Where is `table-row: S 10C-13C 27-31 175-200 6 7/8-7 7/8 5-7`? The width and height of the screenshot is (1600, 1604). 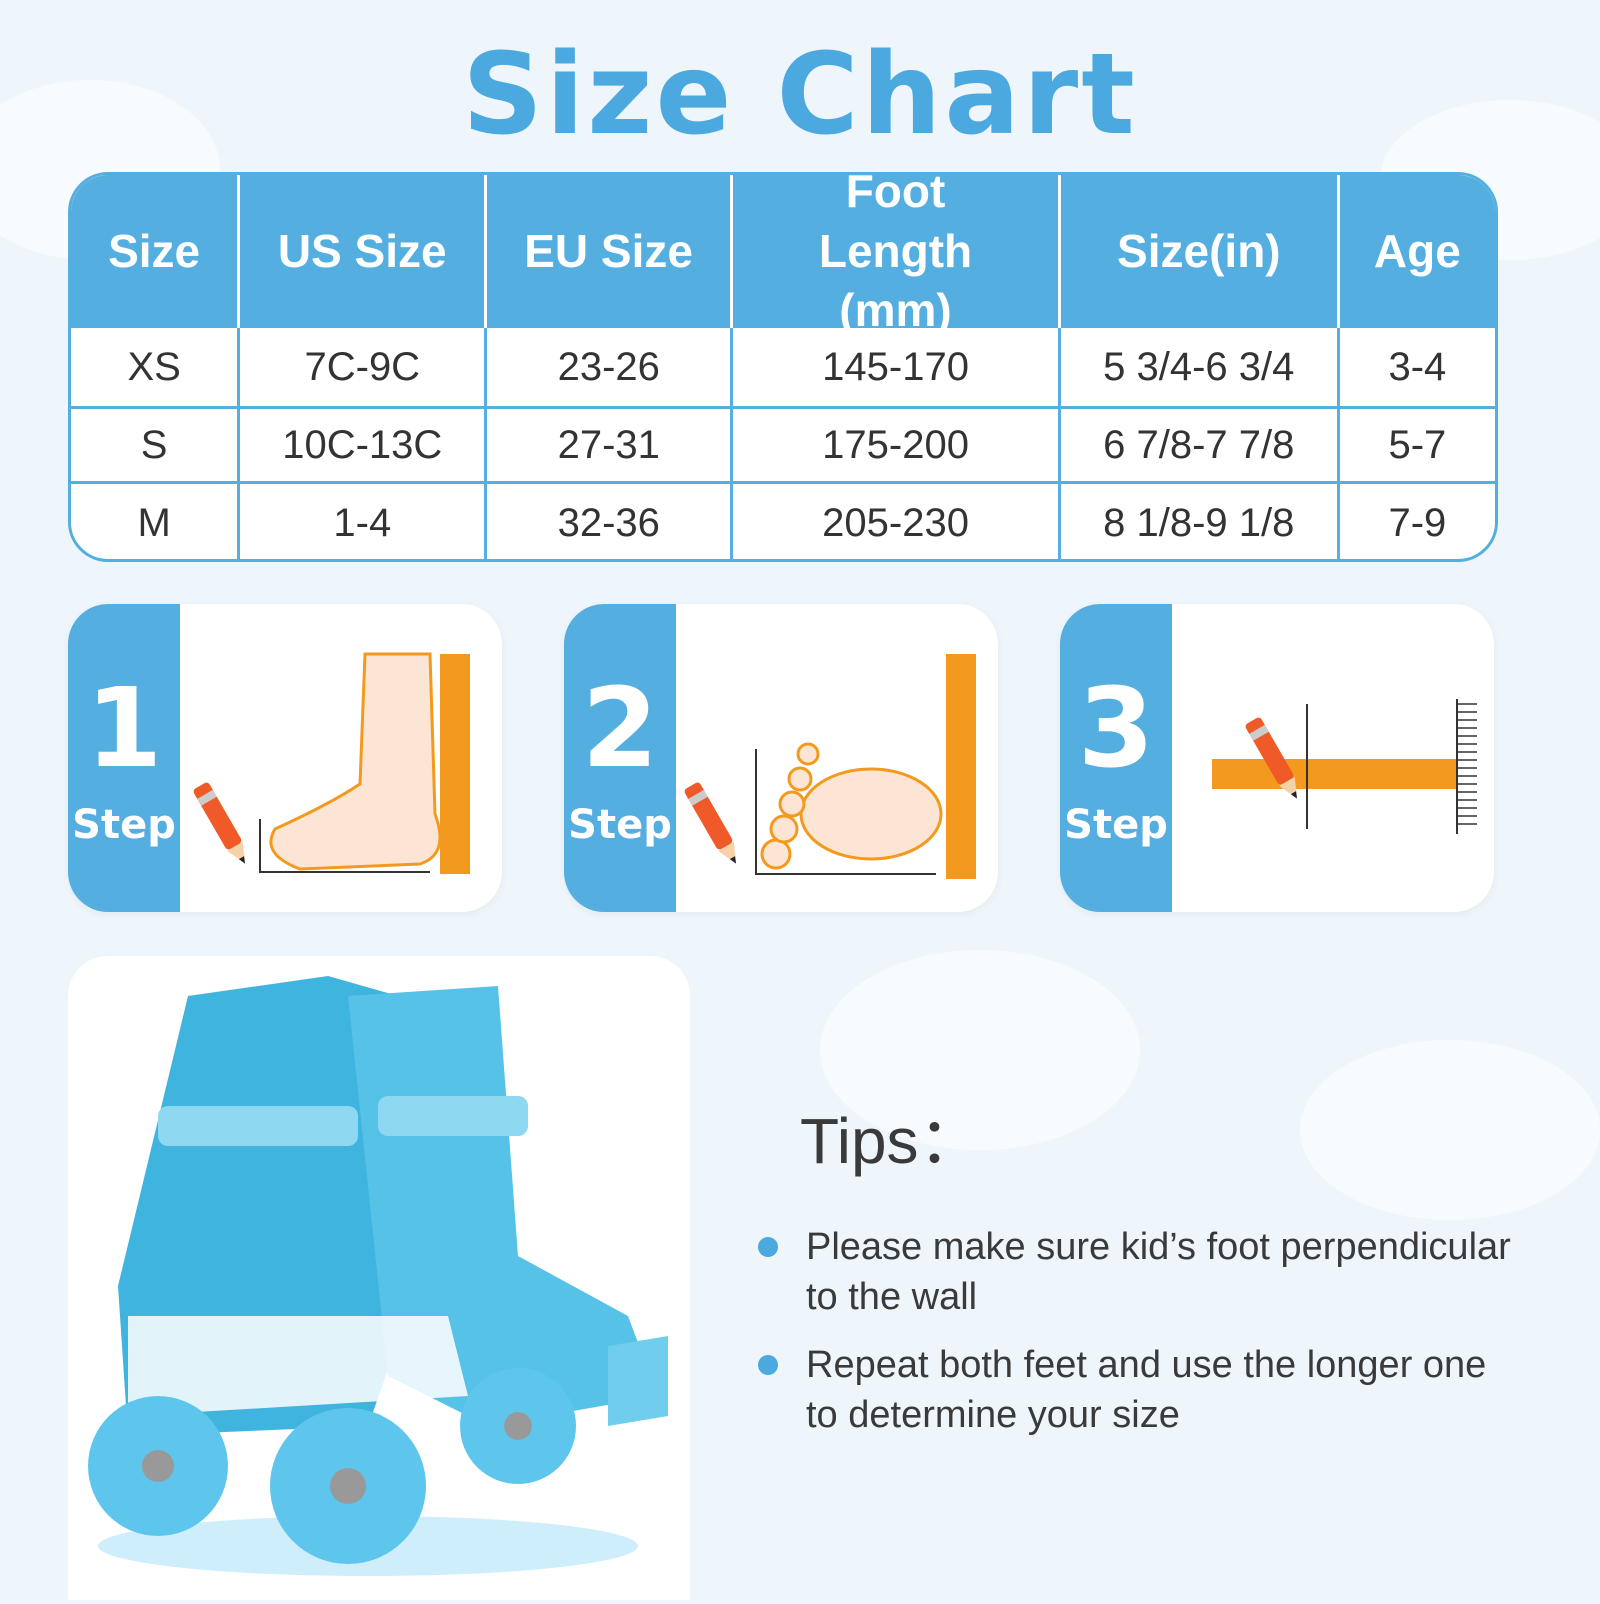 table-row: S 10C-13C 27-31 175-200 6 7/8-7 7/8 5-7 is located at coordinates (783, 443).